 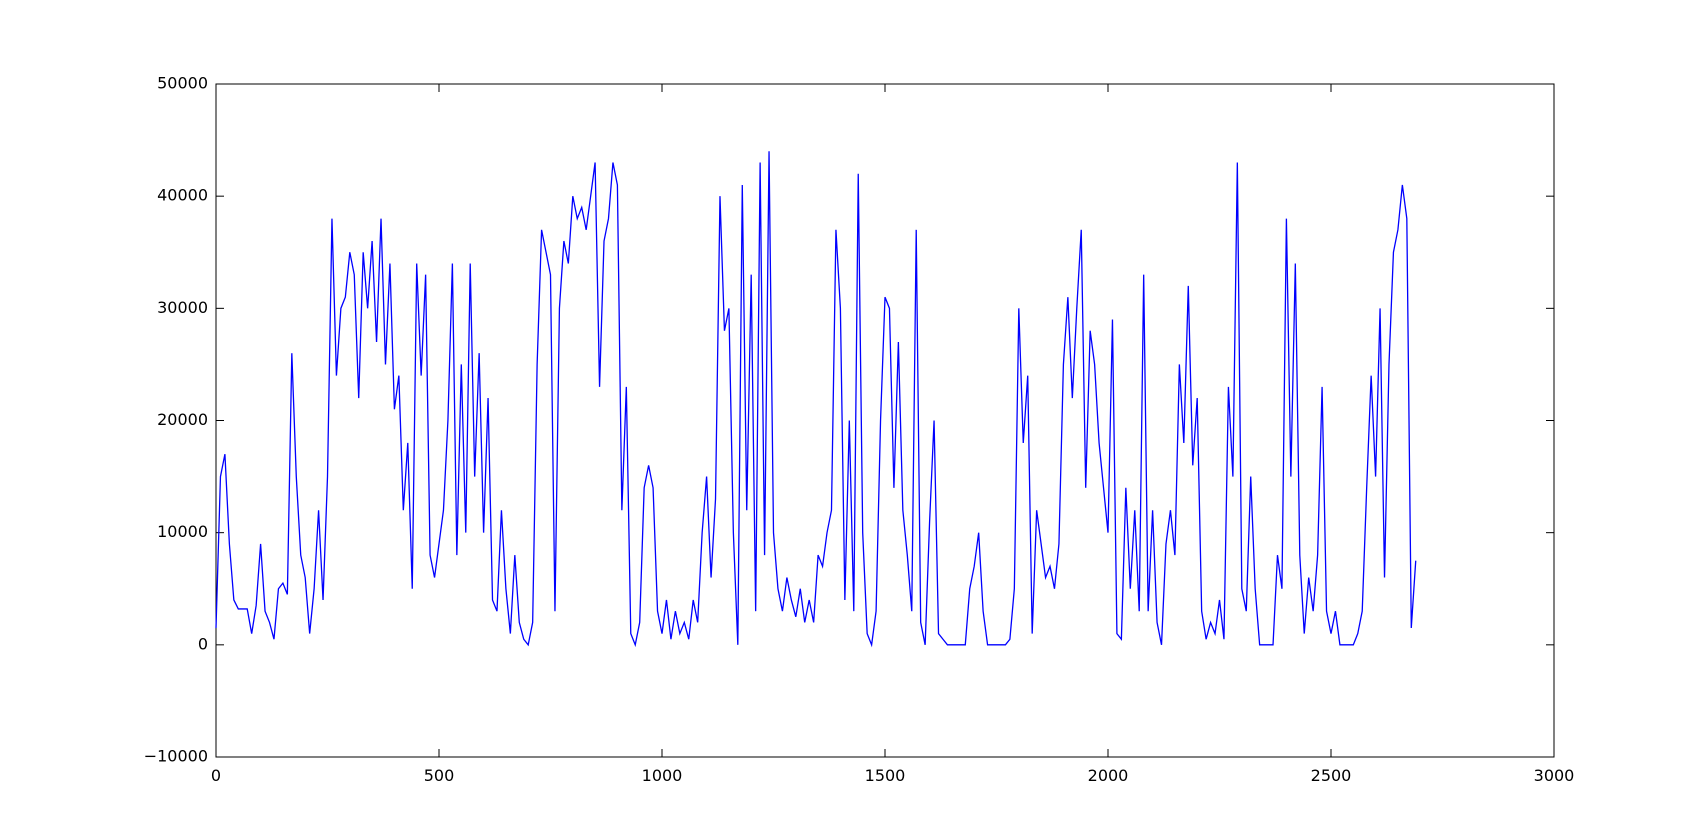 I want to click on x-tick-label: 0, so click(x=216, y=775).